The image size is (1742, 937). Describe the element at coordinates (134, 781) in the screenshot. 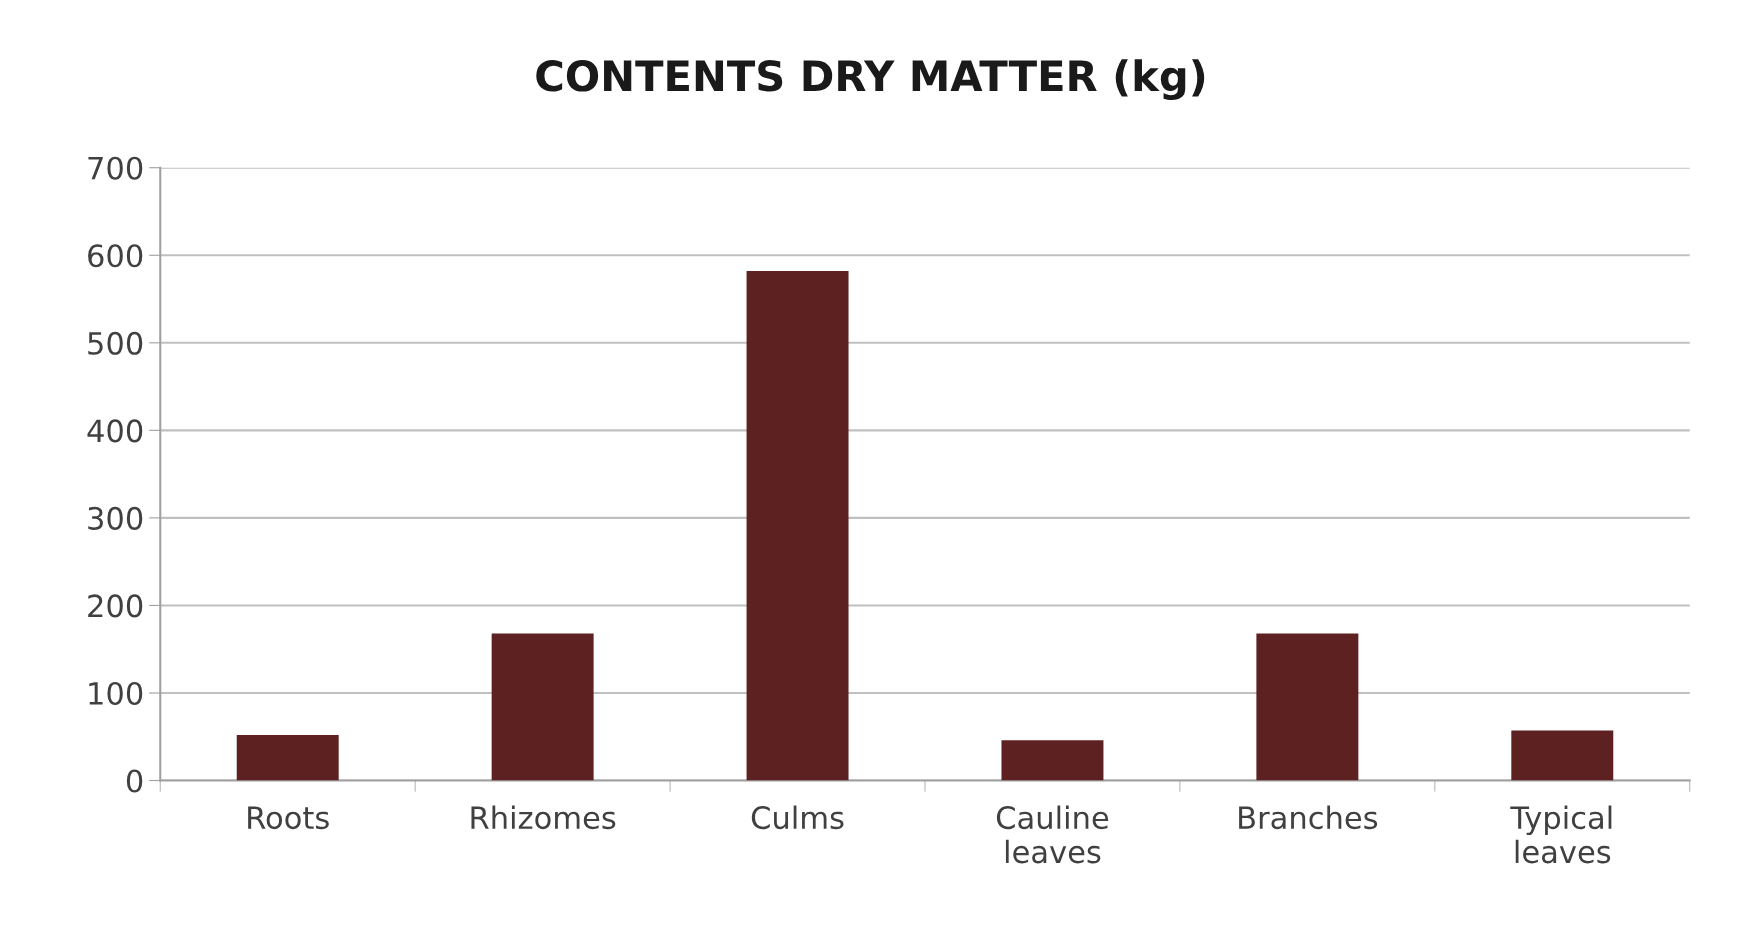

I see `y-tick-label: 0` at that location.